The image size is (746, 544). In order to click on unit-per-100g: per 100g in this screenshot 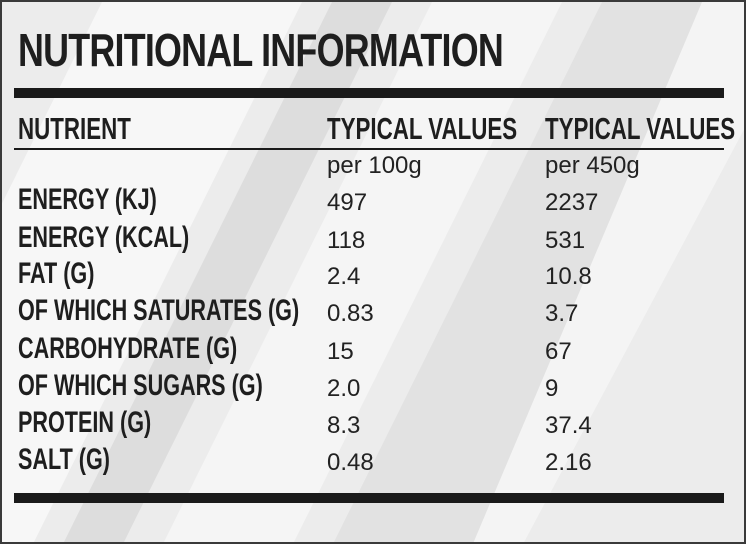, I will do `click(374, 165)`.